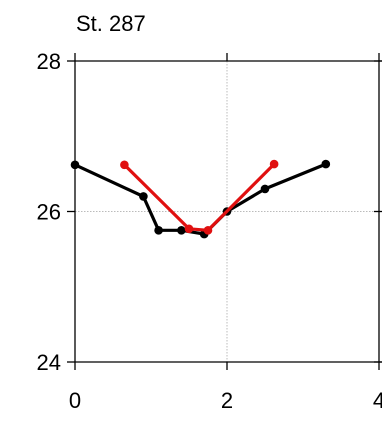  I want to click on x-tick-label: 2, so click(227, 400).